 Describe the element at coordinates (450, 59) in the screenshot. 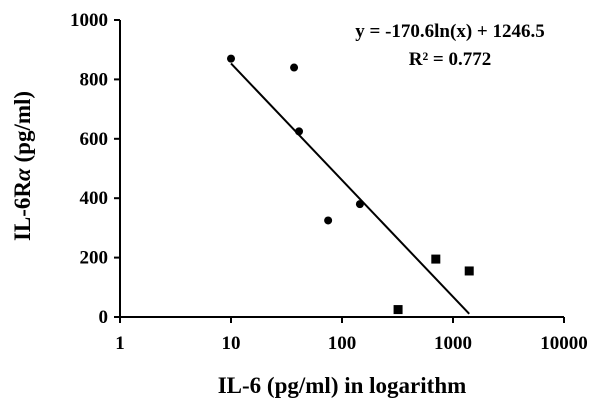

I see `r-squared-label: R² = 0.772` at that location.